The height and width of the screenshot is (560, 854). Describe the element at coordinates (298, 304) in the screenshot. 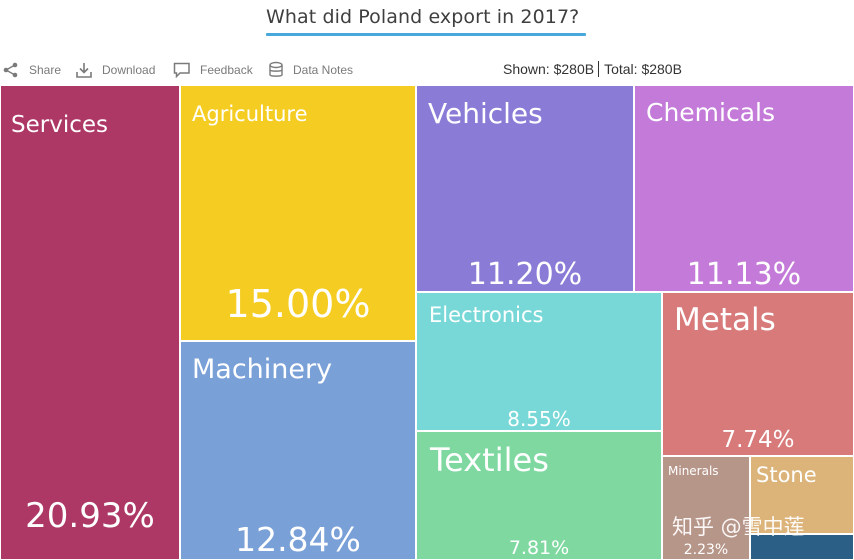

I see `tile-value-agriculture: 15.00%` at that location.